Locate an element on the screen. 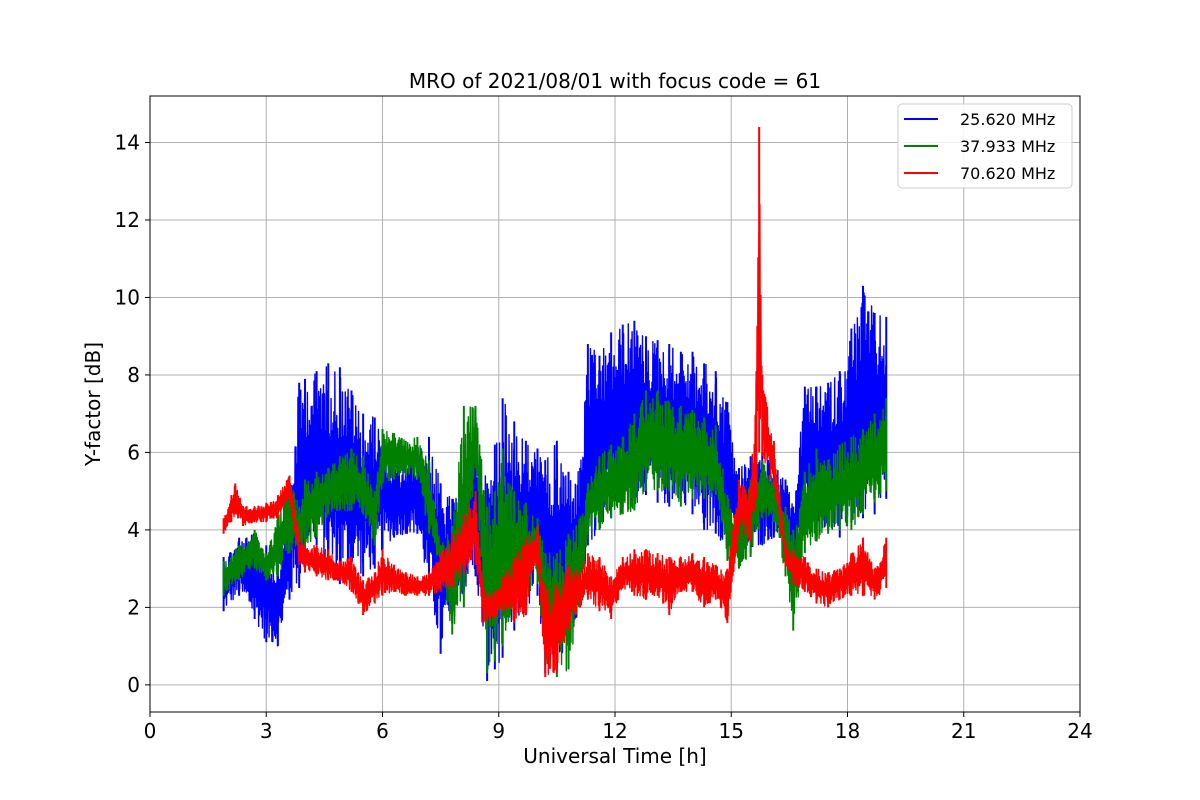  x-tick-label: 18 is located at coordinates (847, 731).